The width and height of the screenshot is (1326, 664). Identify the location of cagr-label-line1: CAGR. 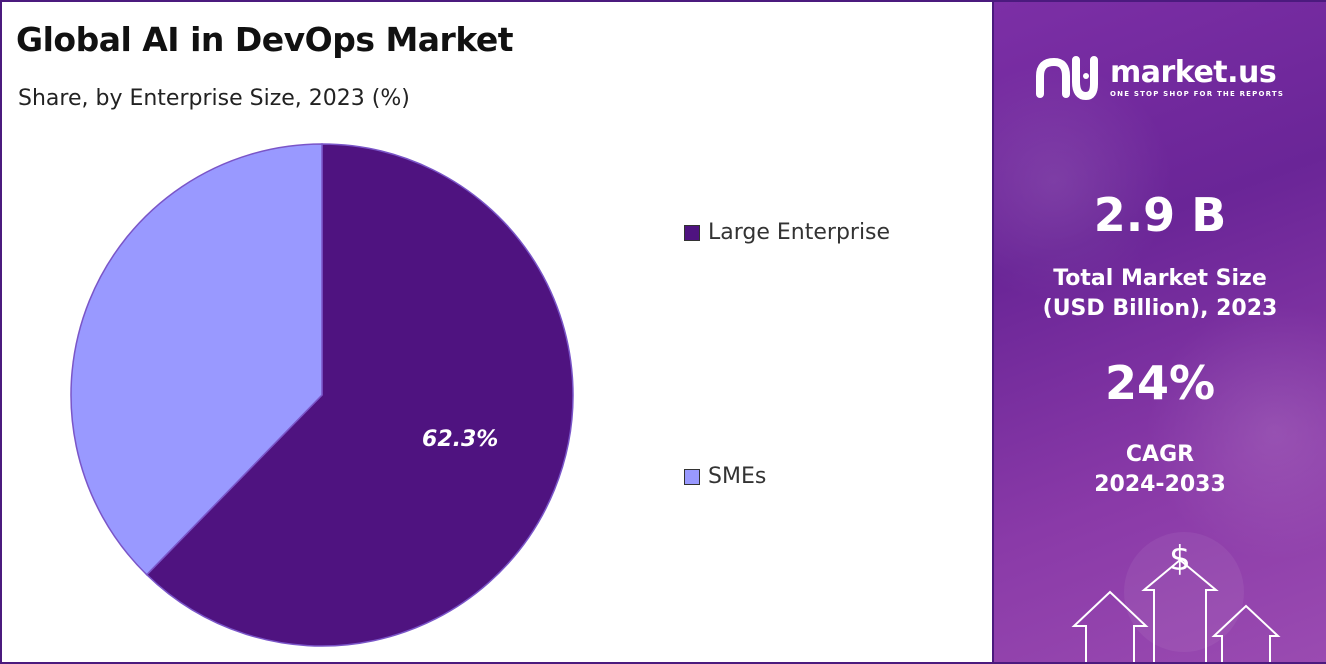
(1160, 454).